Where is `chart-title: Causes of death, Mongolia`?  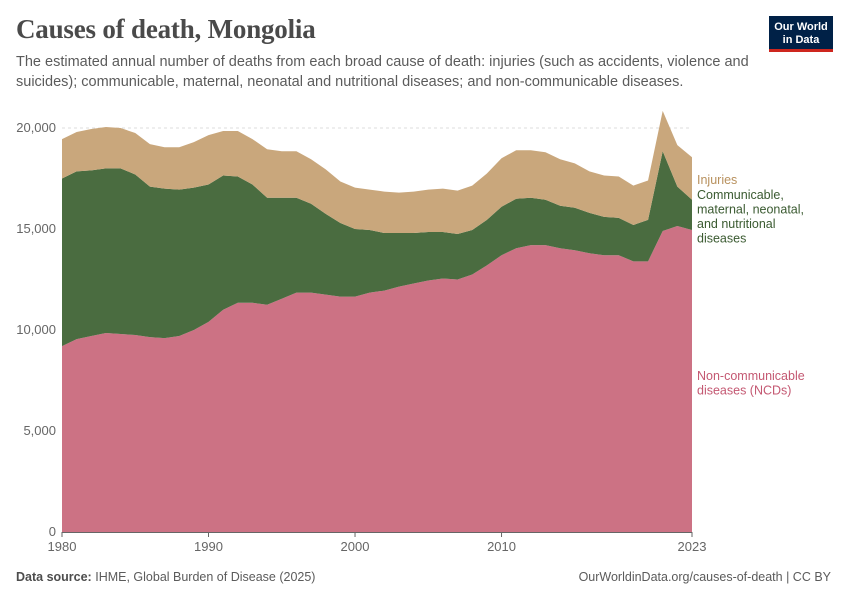
chart-title: Causes of death, Mongolia is located at coordinates (166, 29).